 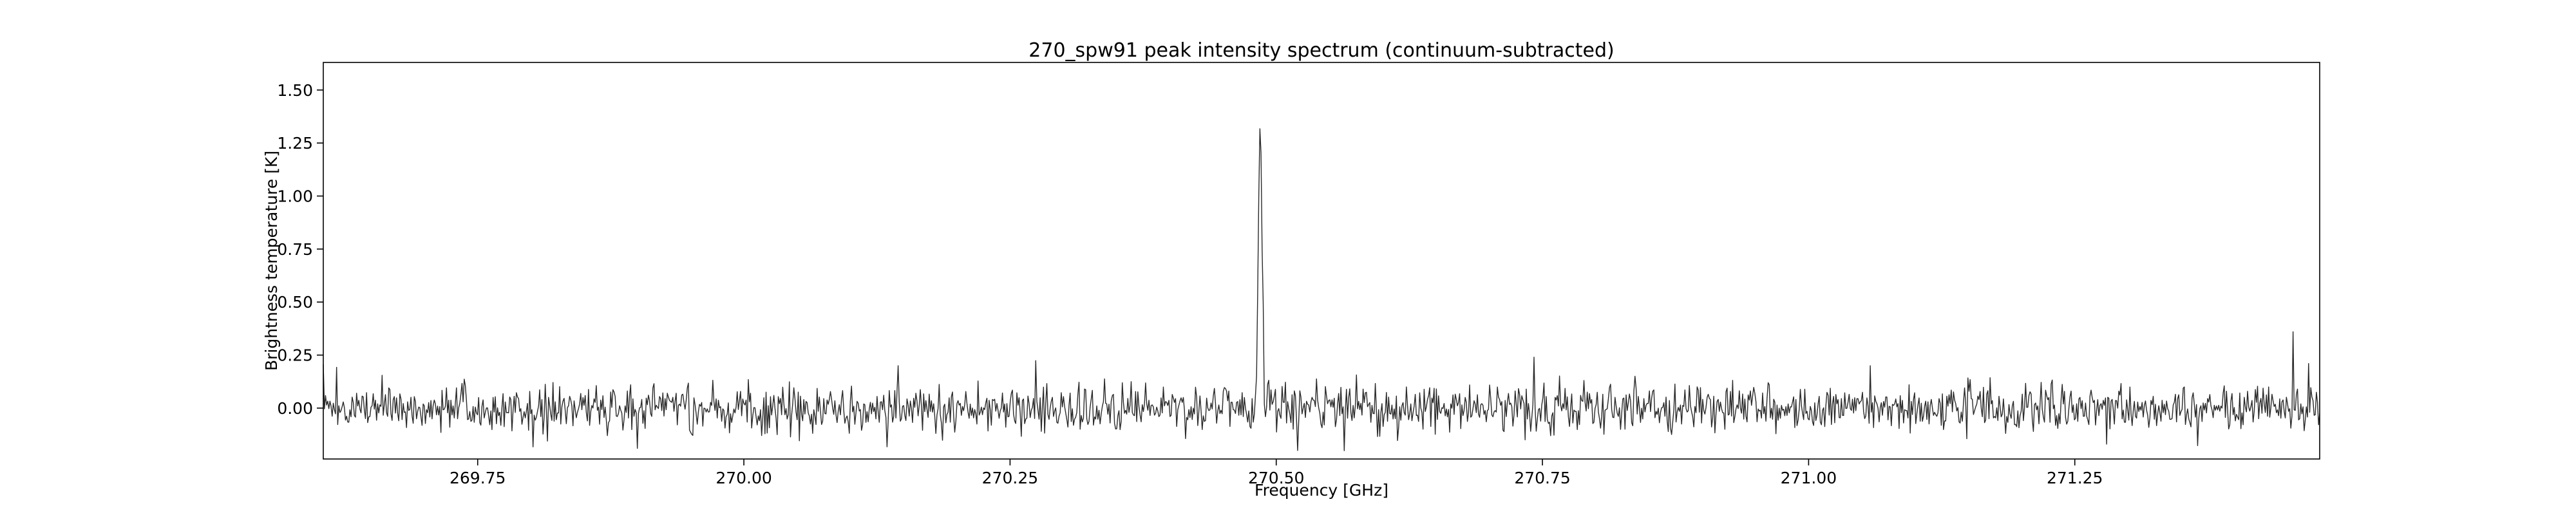 What do you see at coordinates (744, 478) in the screenshot?
I see `x-tick-label: 270.00` at bounding box center [744, 478].